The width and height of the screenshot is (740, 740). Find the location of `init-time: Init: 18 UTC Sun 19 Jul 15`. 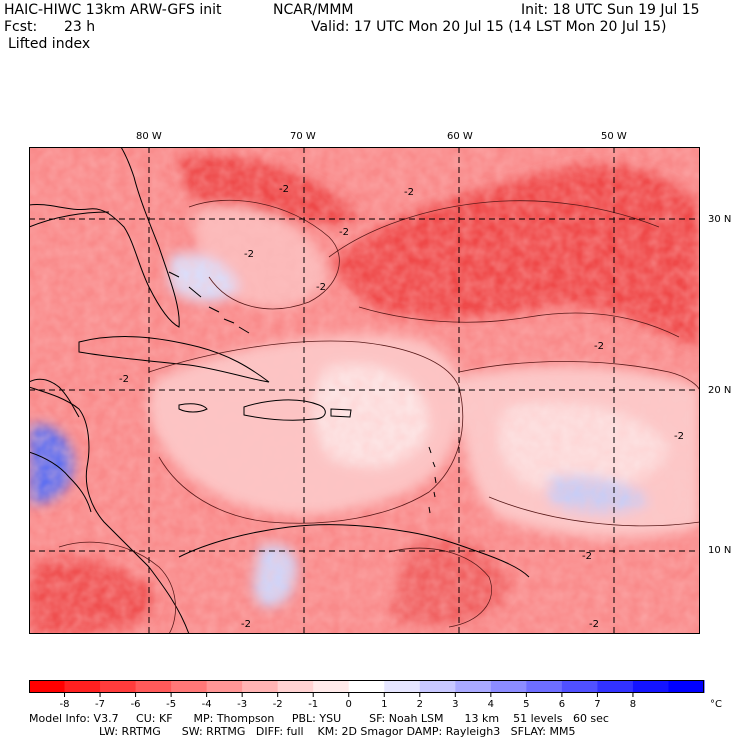

init-time: Init: 18 UTC Sun 19 Jul 15 is located at coordinates (610, 10).